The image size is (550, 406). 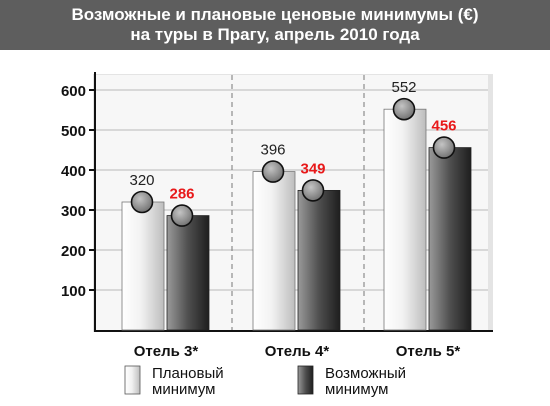 I want to click on possible-value-label: 286, so click(x=181, y=194).